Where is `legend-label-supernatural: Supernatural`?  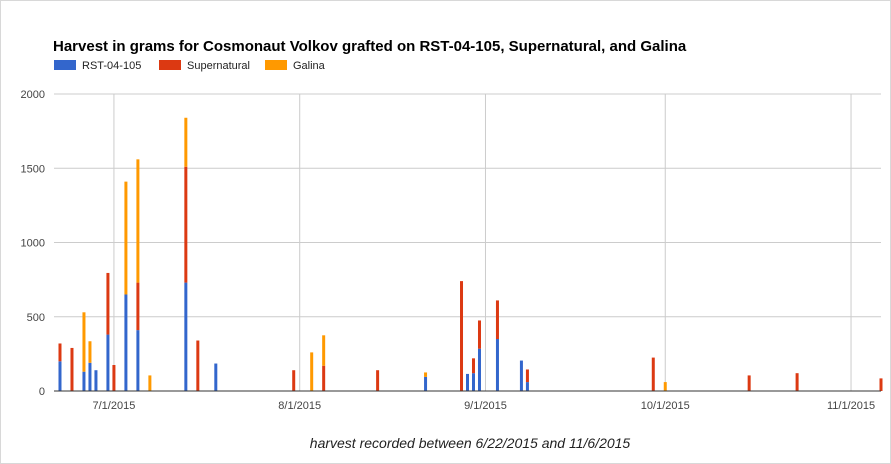
legend-label-supernatural: Supernatural is located at coordinates (218, 66).